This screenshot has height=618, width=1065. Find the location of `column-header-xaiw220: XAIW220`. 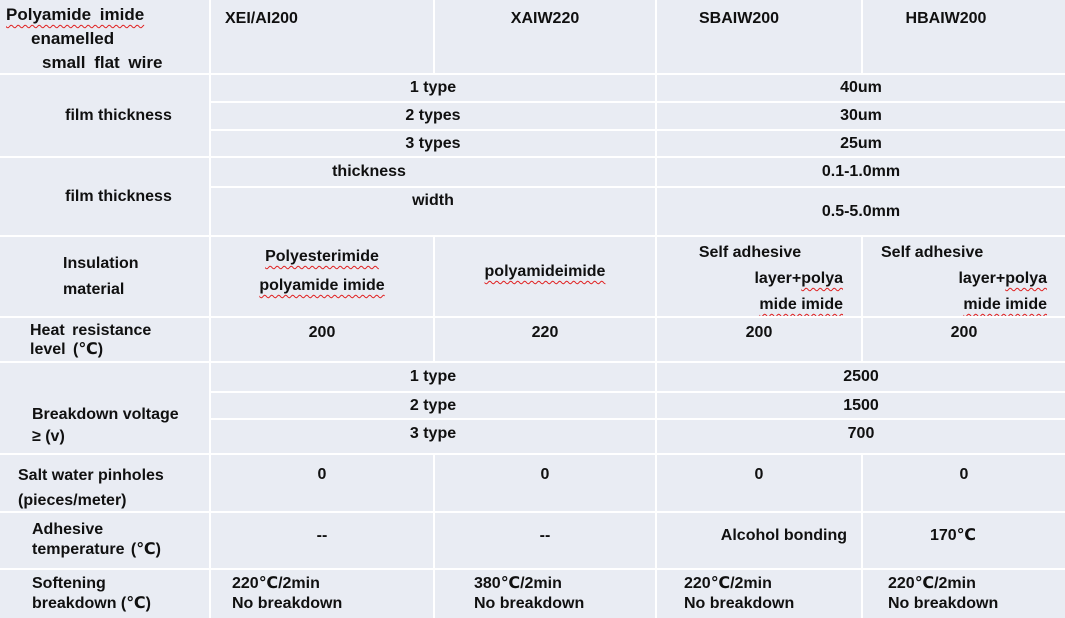

column-header-xaiw220: XAIW220 is located at coordinates (545, 36).